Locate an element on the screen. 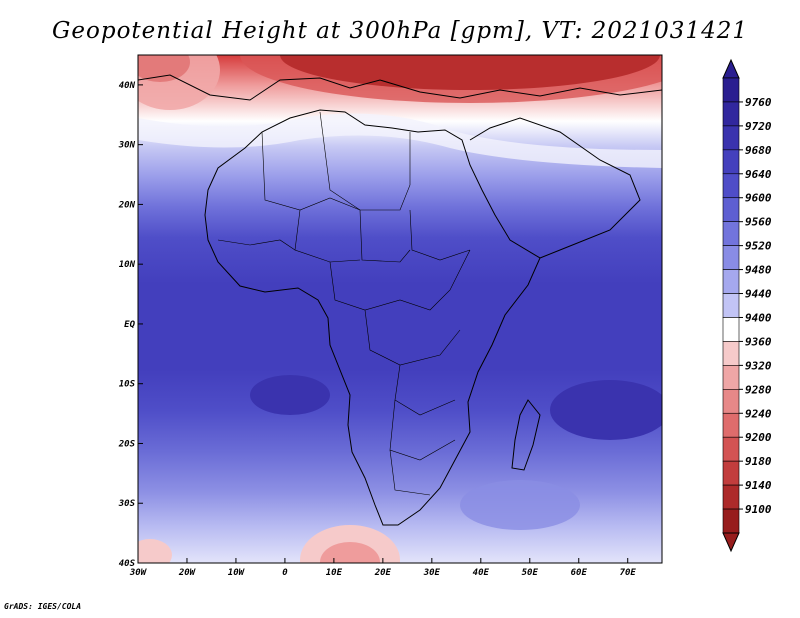 This screenshot has width=800, height=618. colorbar-bottom-arrow is located at coordinates (731, 542).